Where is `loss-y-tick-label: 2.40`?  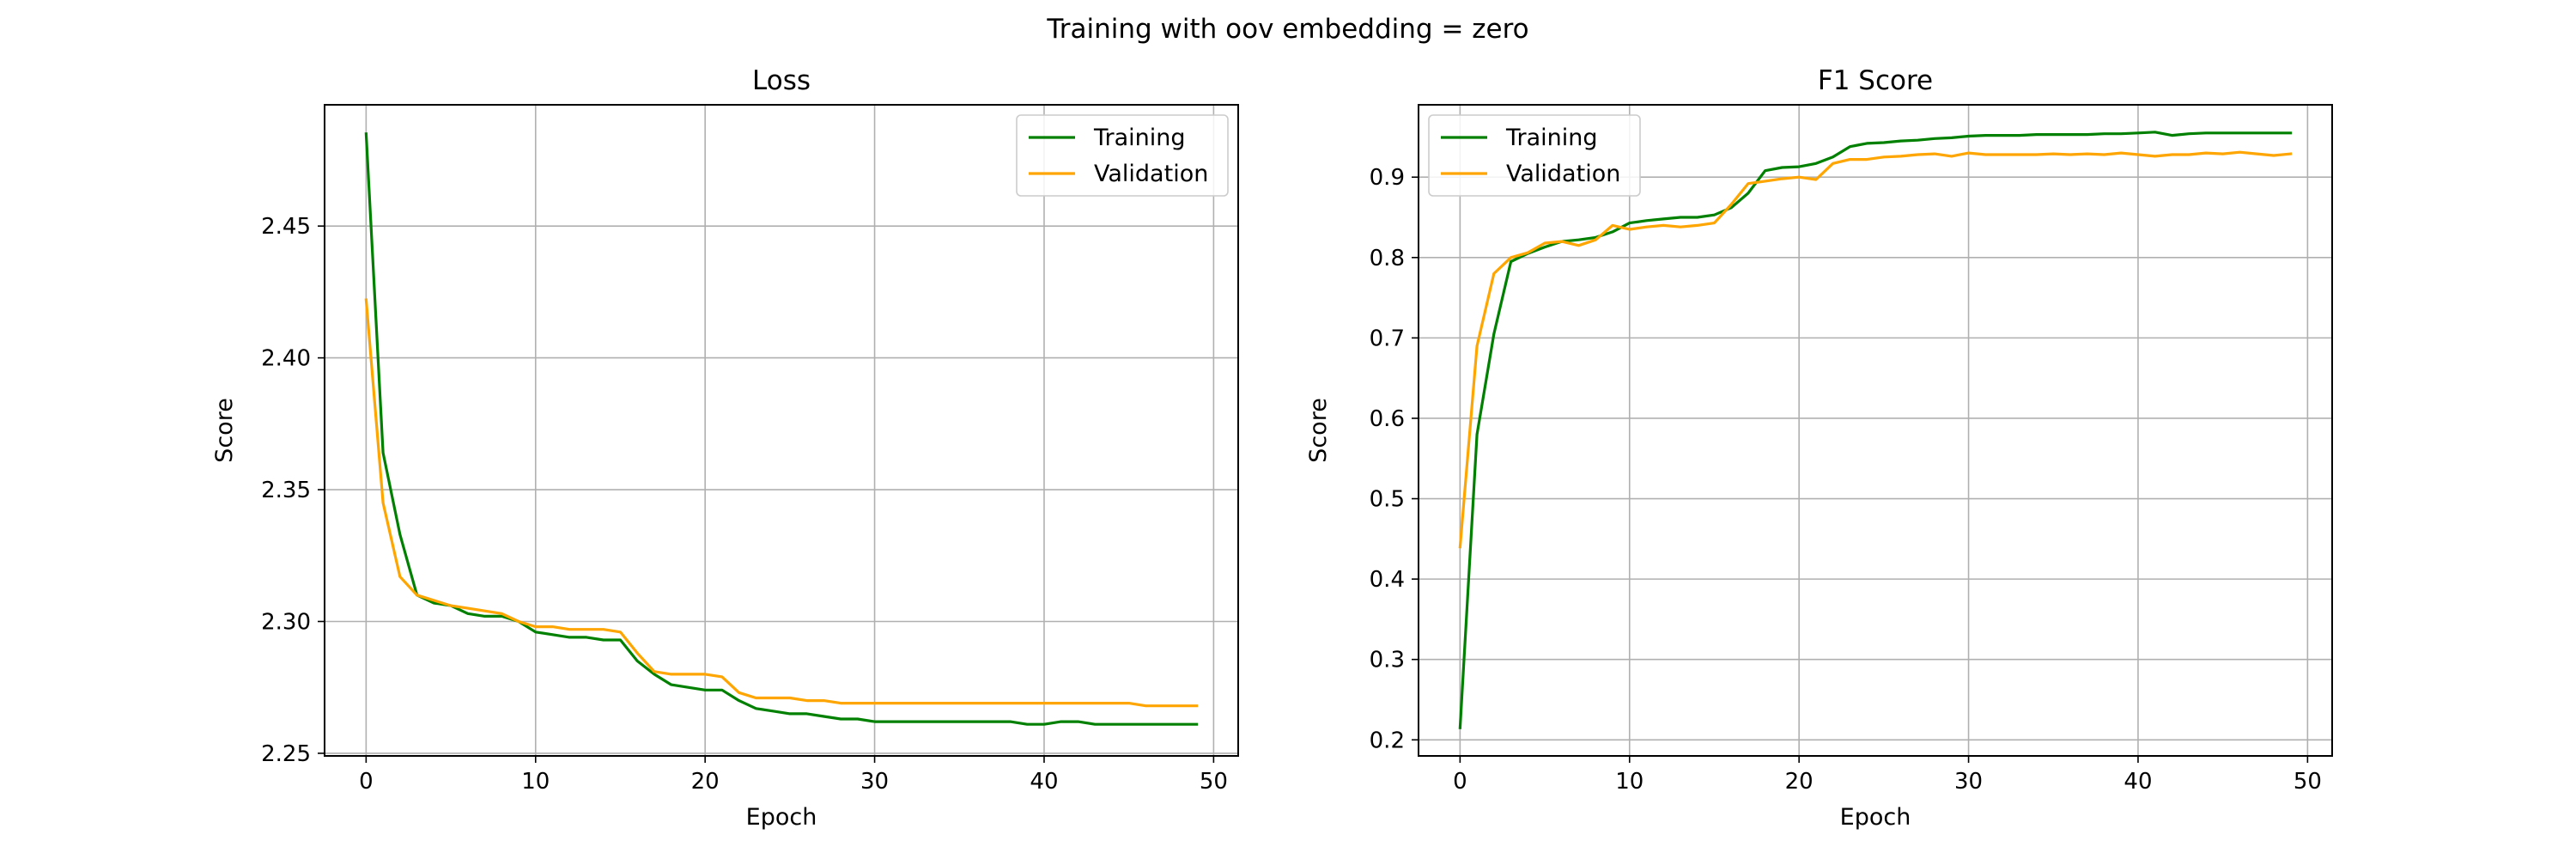 loss-y-tick-label: 2.40 is located at coordinates (286, 359).